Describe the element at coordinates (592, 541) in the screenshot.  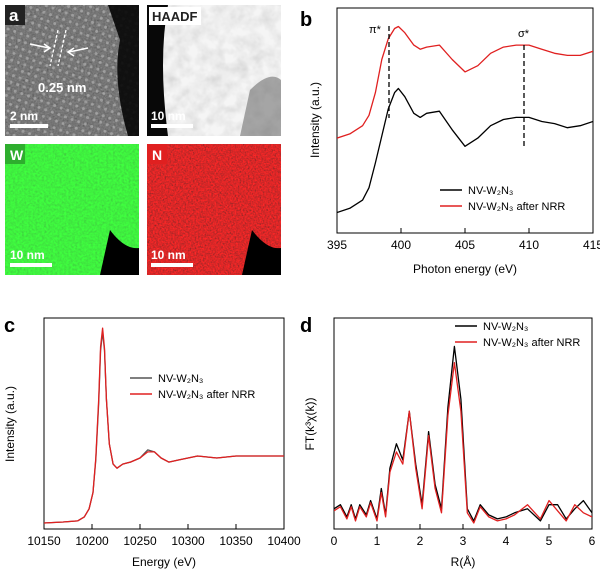
I see `x-tick-label-d: 6` at that location.